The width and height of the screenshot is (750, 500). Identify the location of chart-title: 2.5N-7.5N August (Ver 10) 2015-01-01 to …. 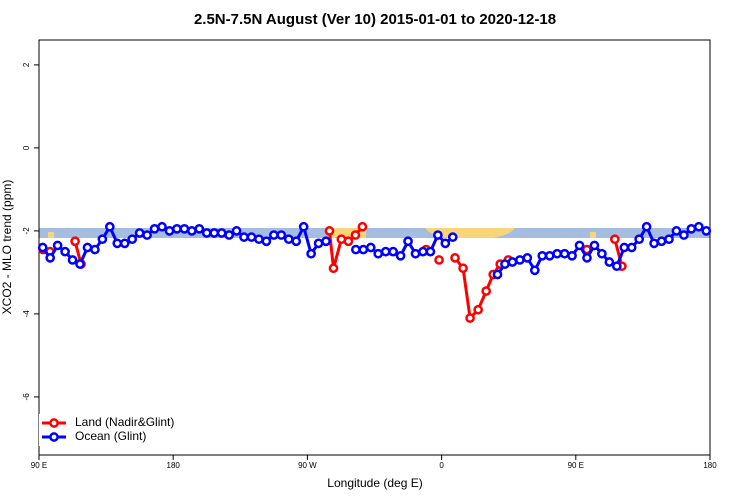
(375, 19).